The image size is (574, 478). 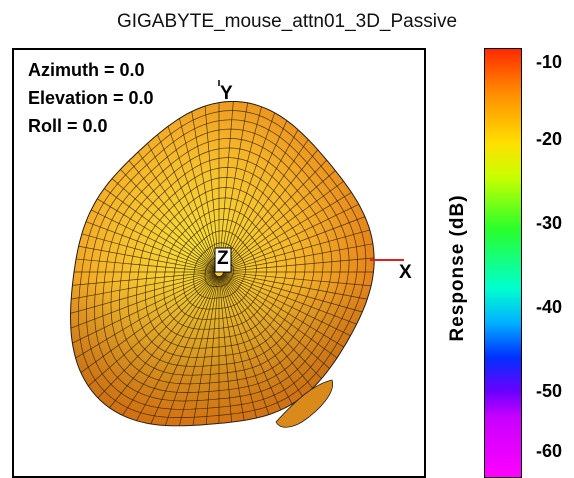 I want to click on colorbar-tick: -10, so click(x=549, y=62).